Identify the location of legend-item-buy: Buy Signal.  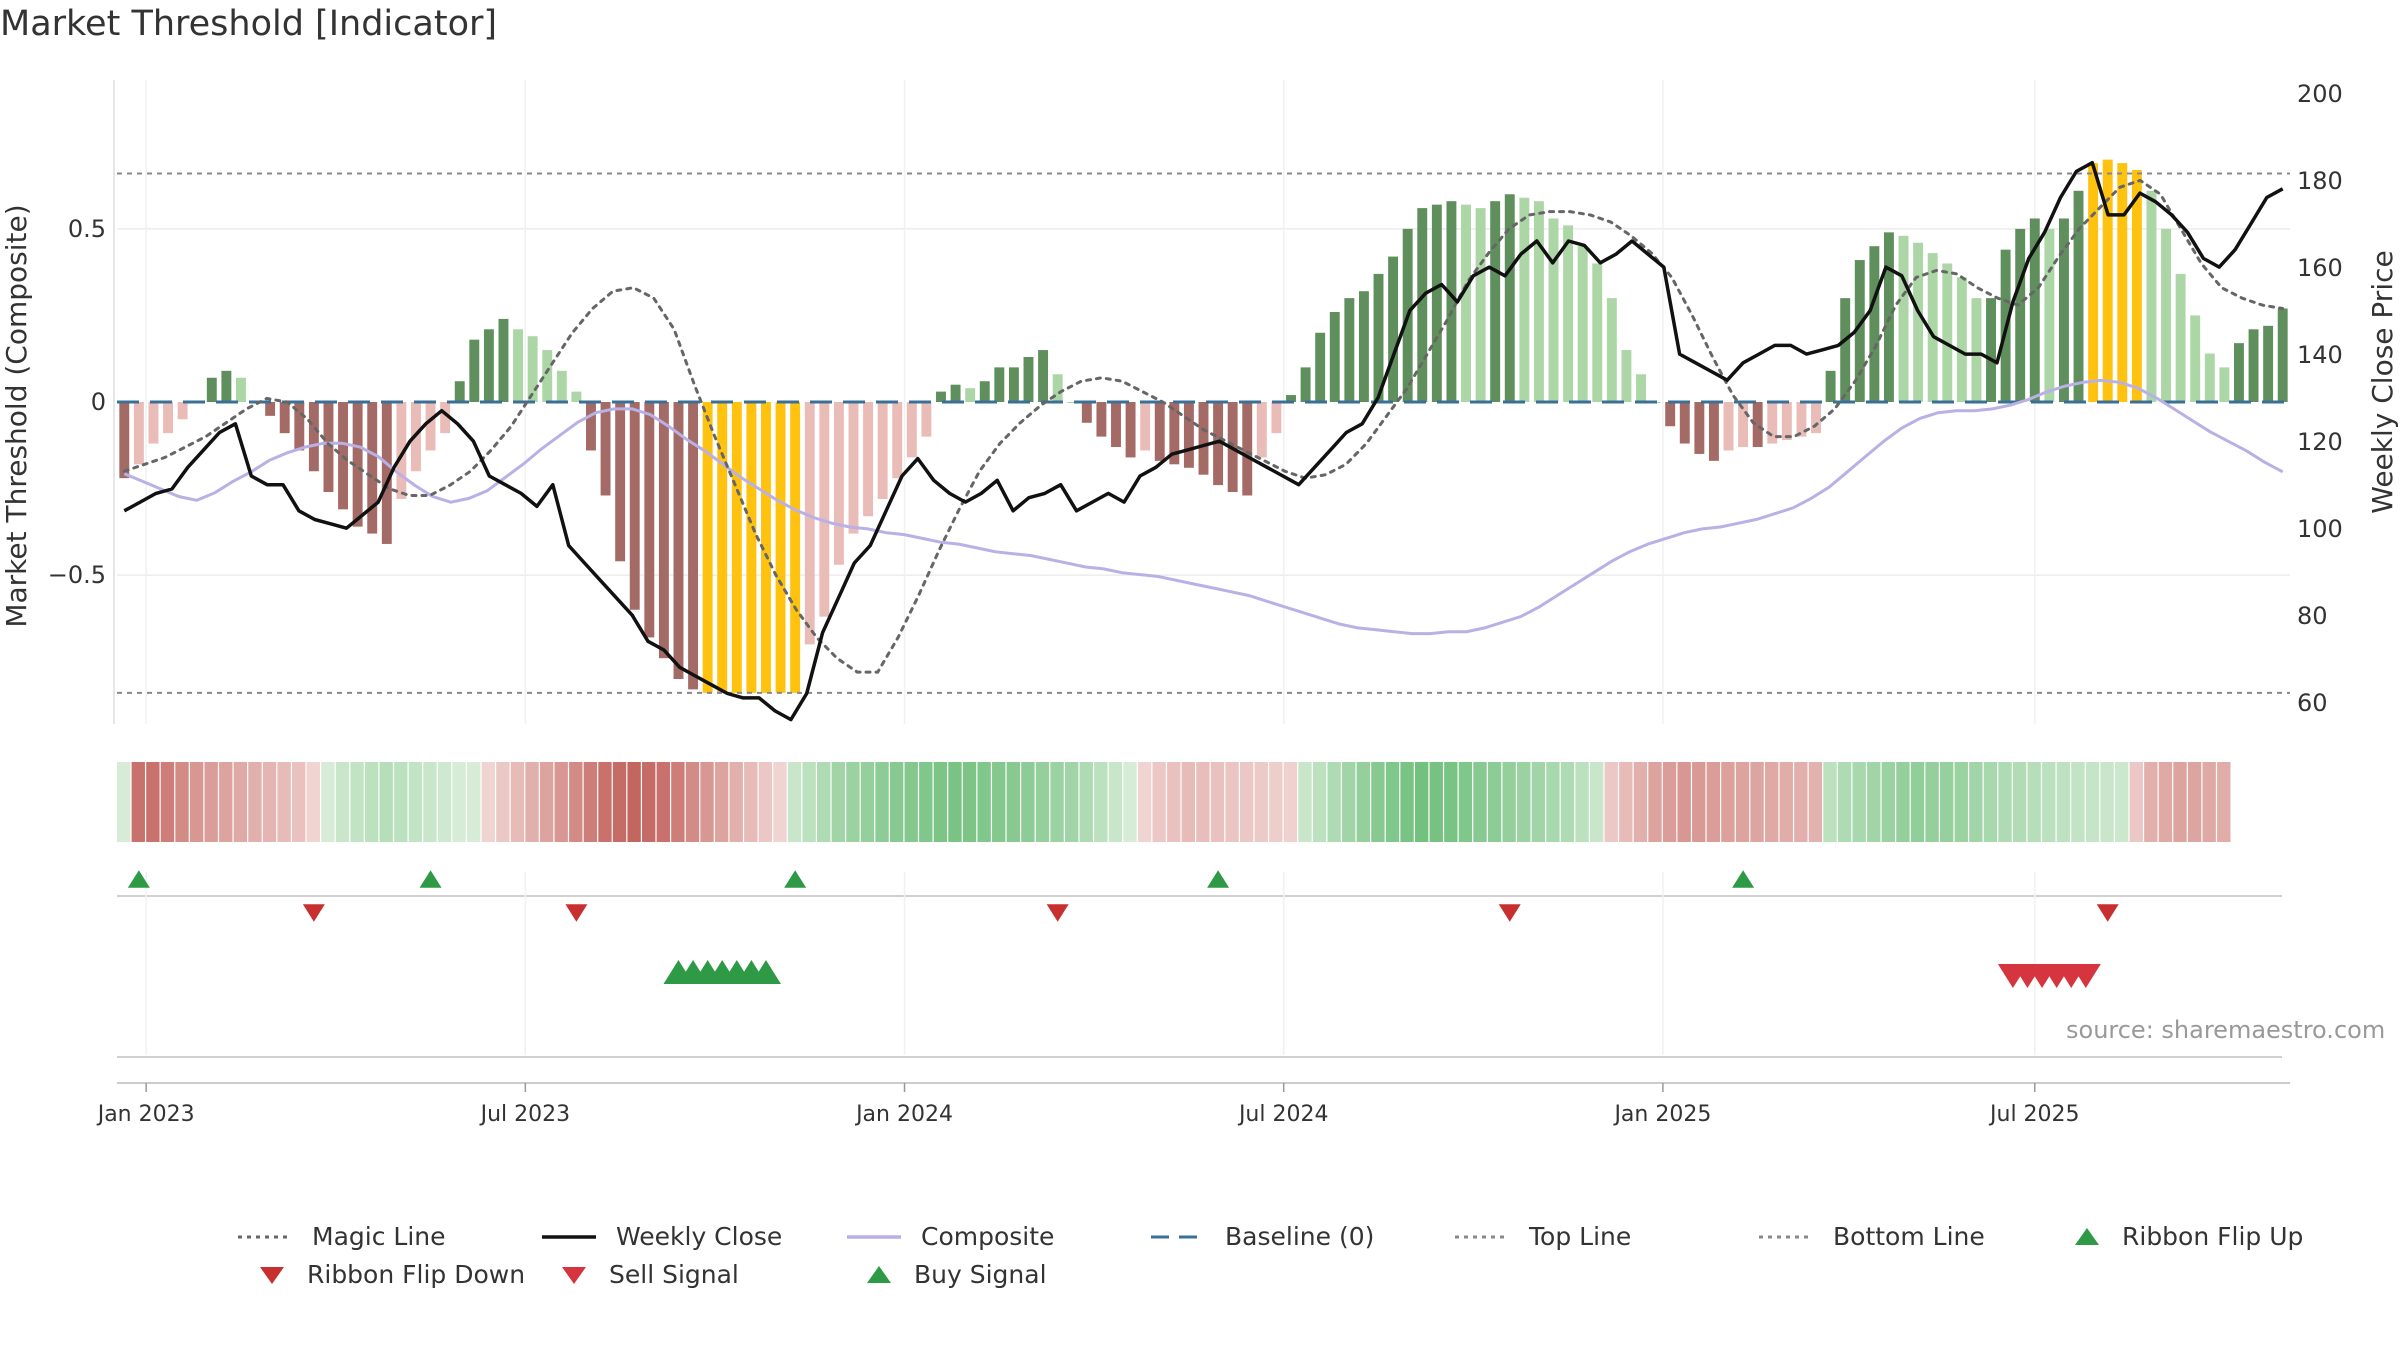
(954, 1274).